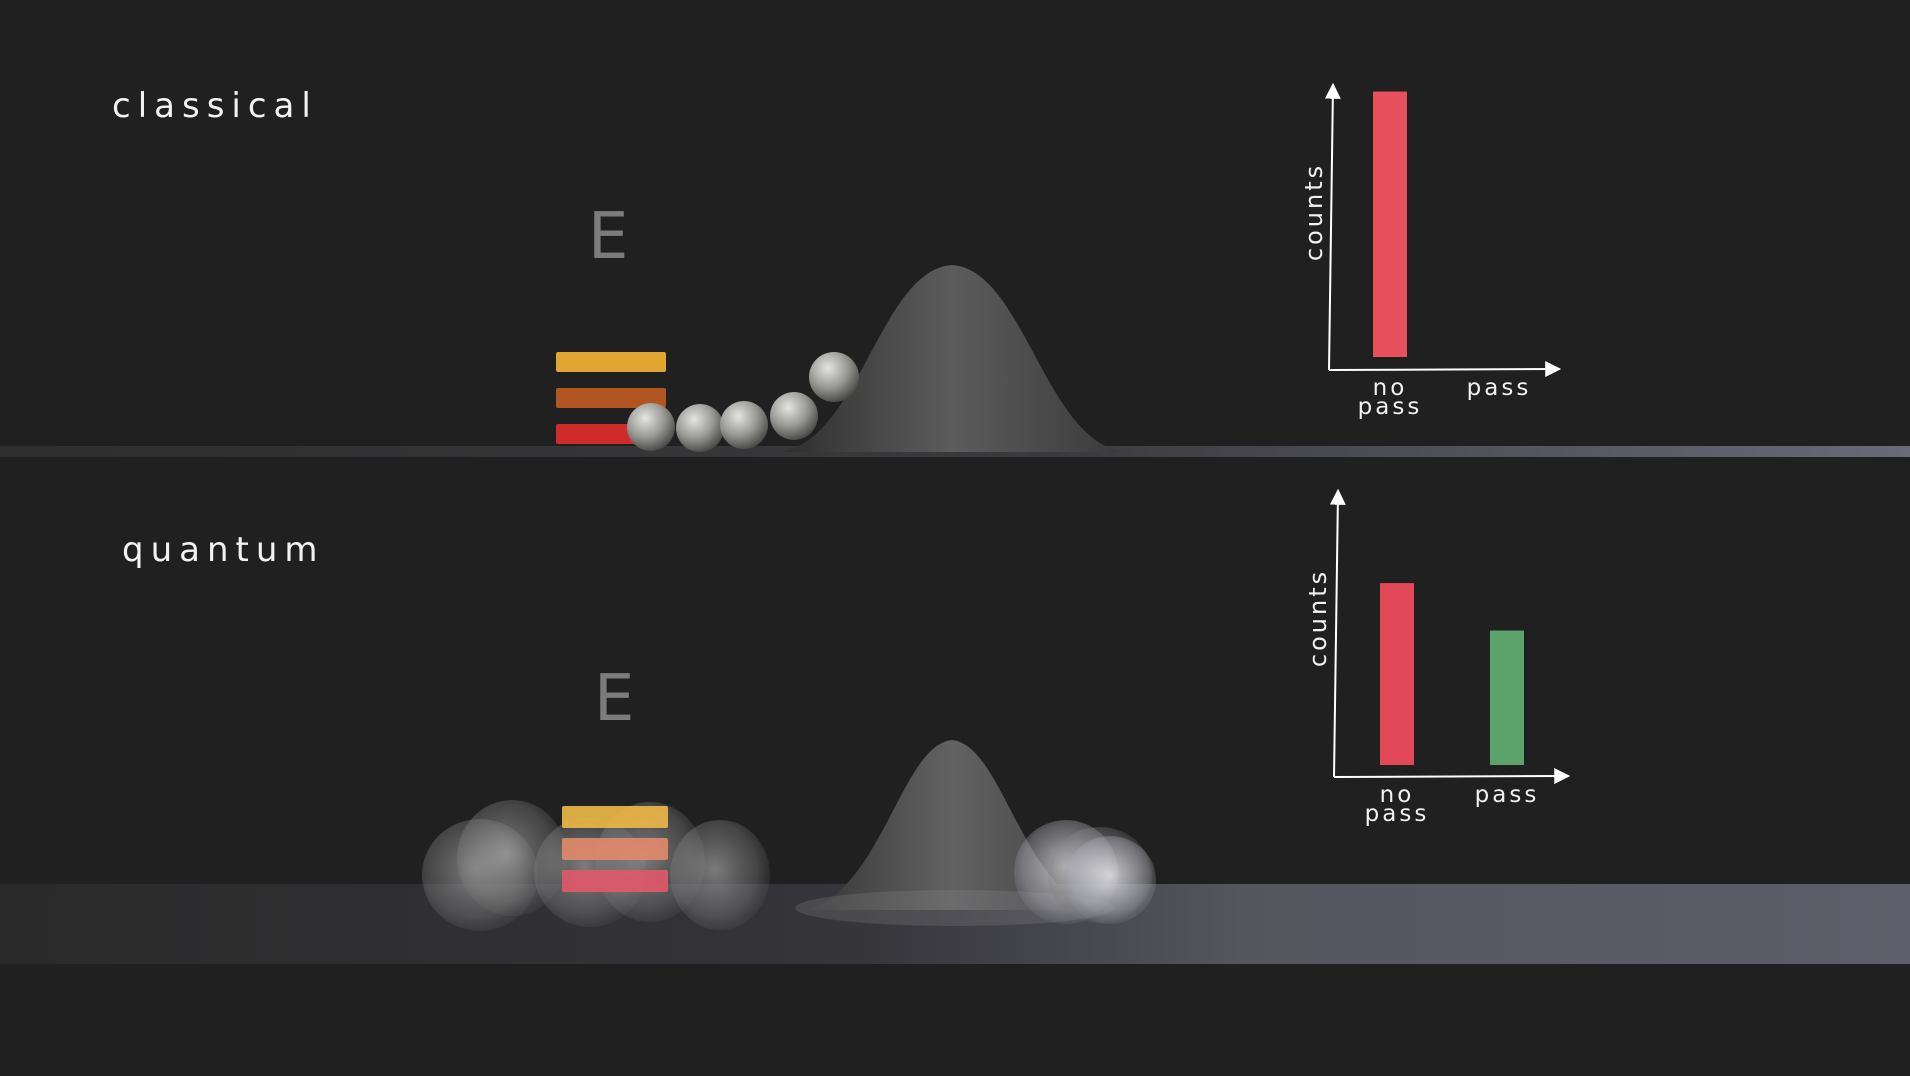  I want to click on classical-barrier, so click(952, 358).